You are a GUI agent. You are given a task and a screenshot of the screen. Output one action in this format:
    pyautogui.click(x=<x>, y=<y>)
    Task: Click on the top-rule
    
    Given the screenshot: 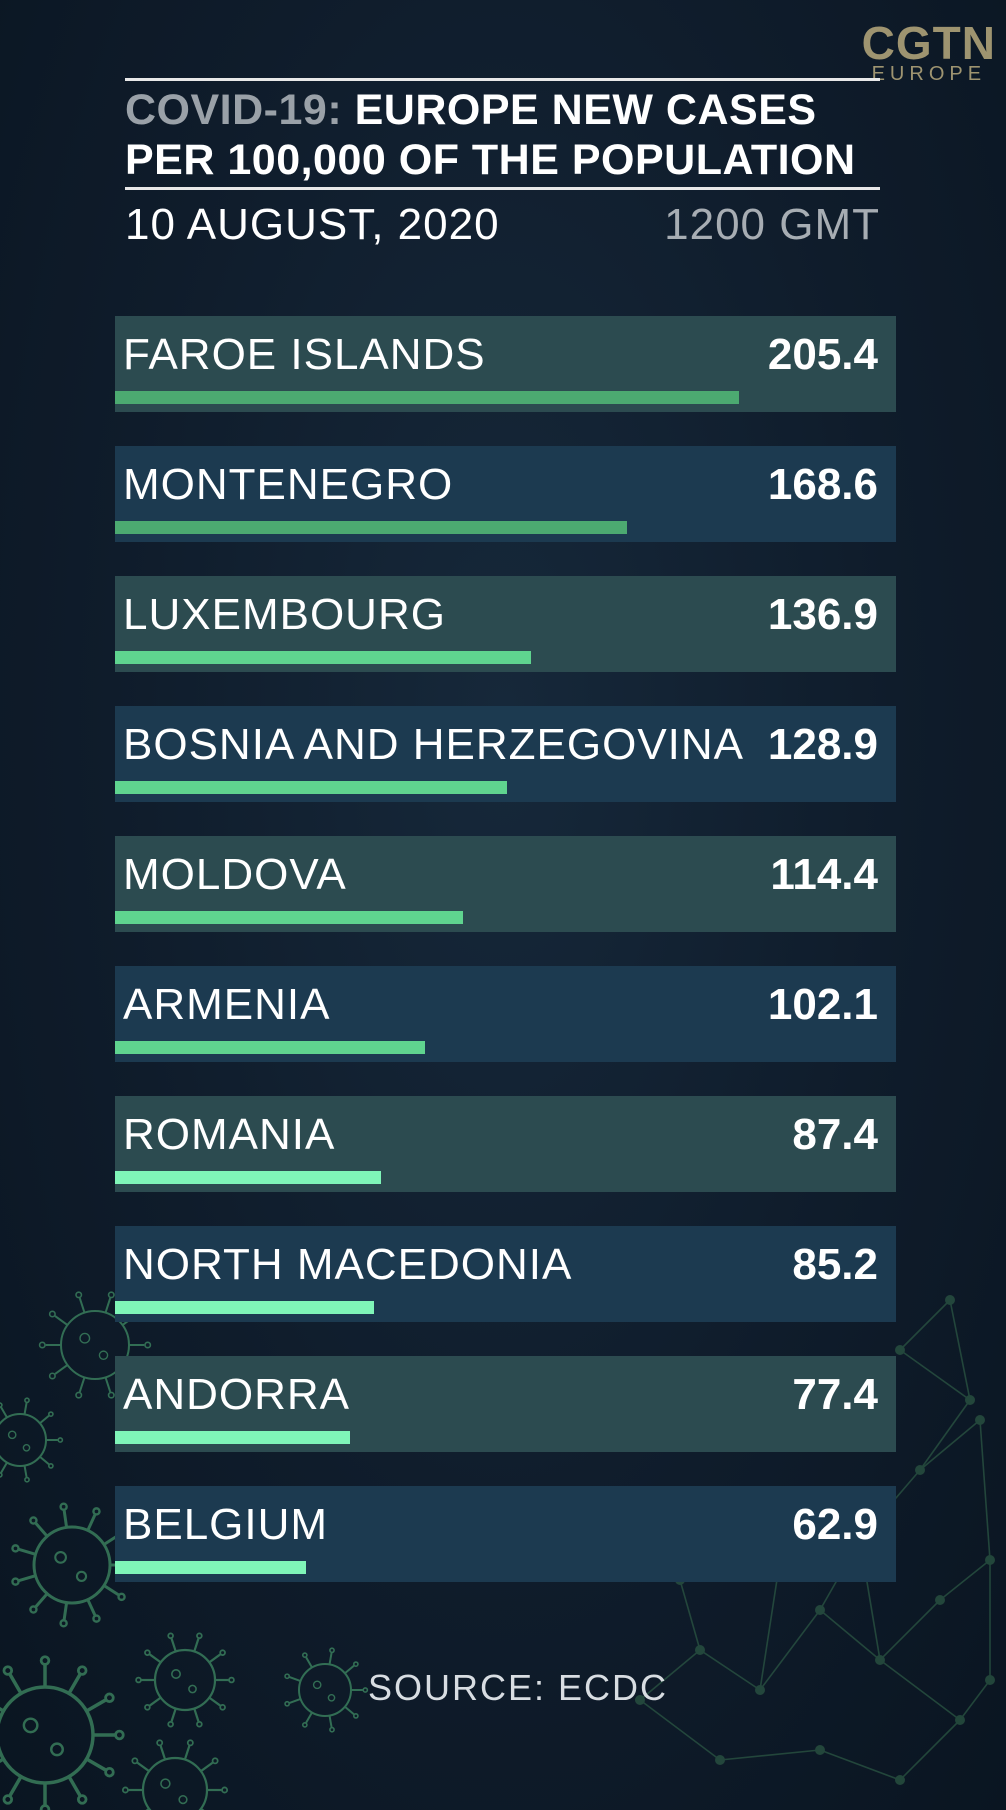 What is the action you would take?
    pyautogui.click(x=502, y=79)
    